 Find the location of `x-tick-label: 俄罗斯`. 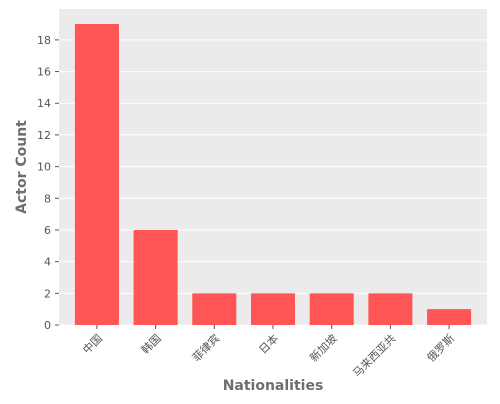

x-tick-label: 俄罗斯 is located at coordinates (441, 348).